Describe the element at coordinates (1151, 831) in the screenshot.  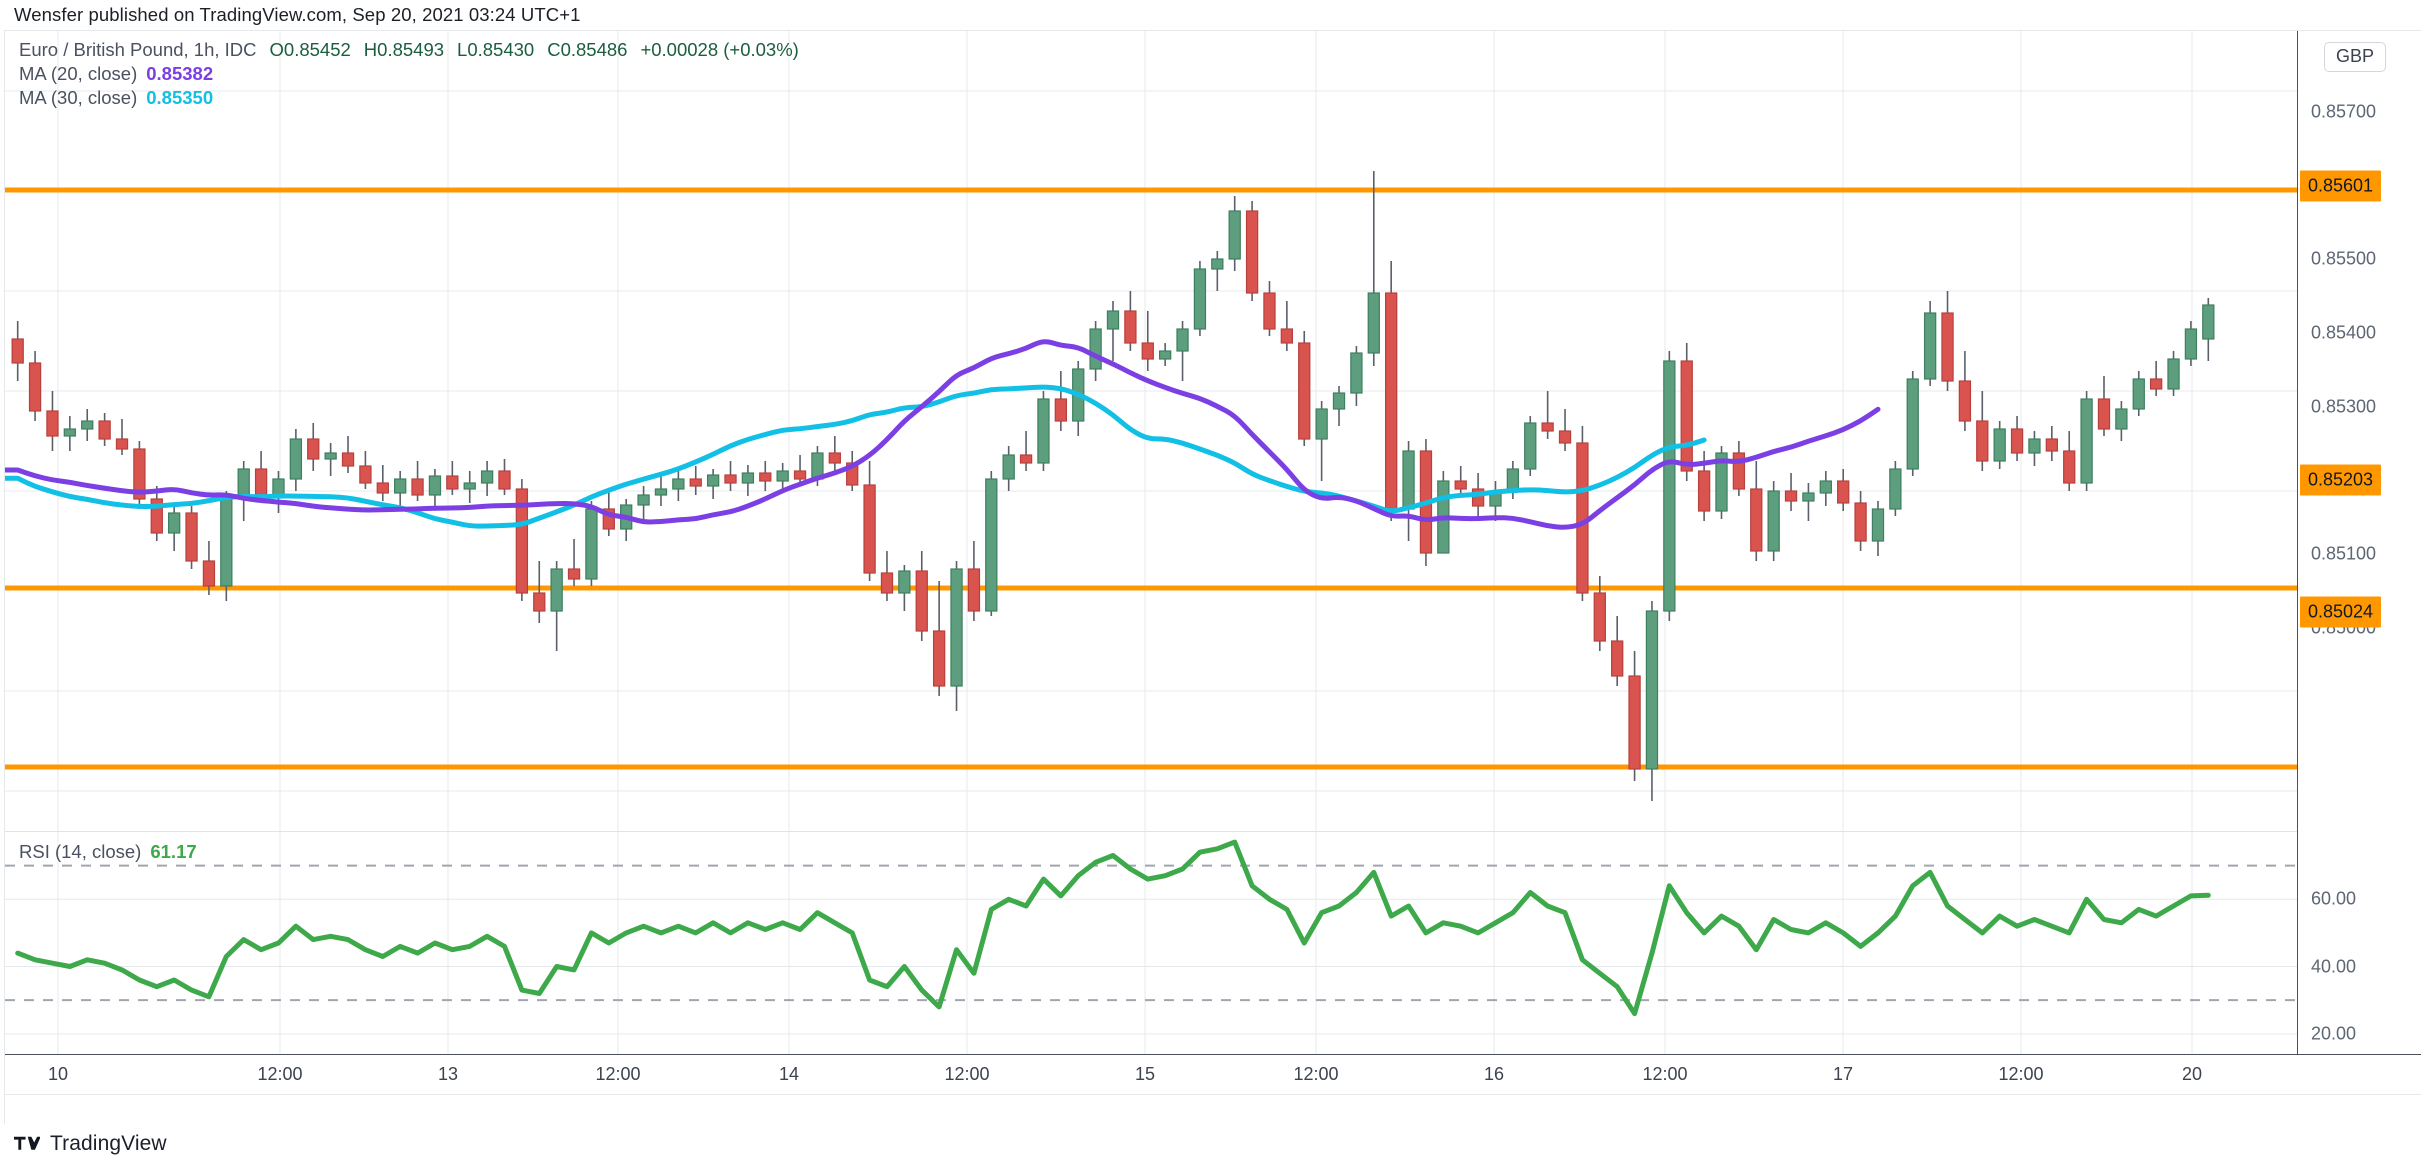
I see `pane-divider` at that location.